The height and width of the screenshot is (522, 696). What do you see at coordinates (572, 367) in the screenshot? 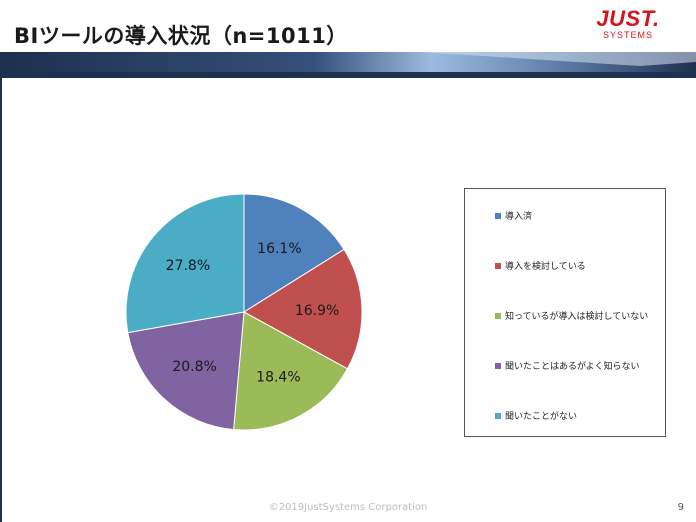
I see `legend-label: 聞いたことはあるがよく知らない` at bounding box center [572, 367].